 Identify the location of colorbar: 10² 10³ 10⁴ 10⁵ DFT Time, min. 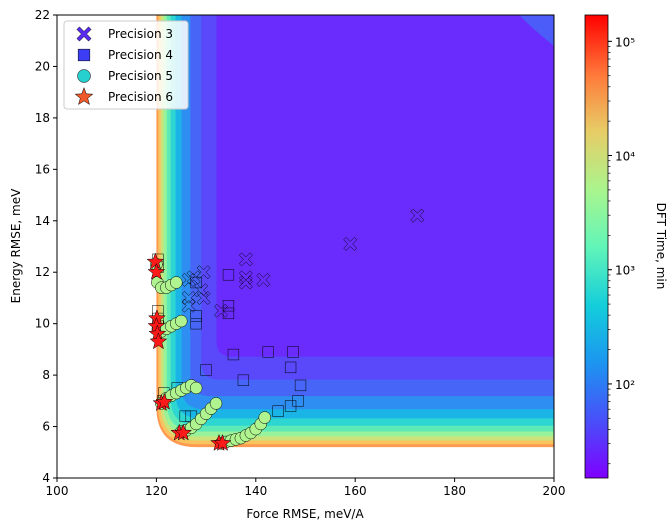
(626, 246).